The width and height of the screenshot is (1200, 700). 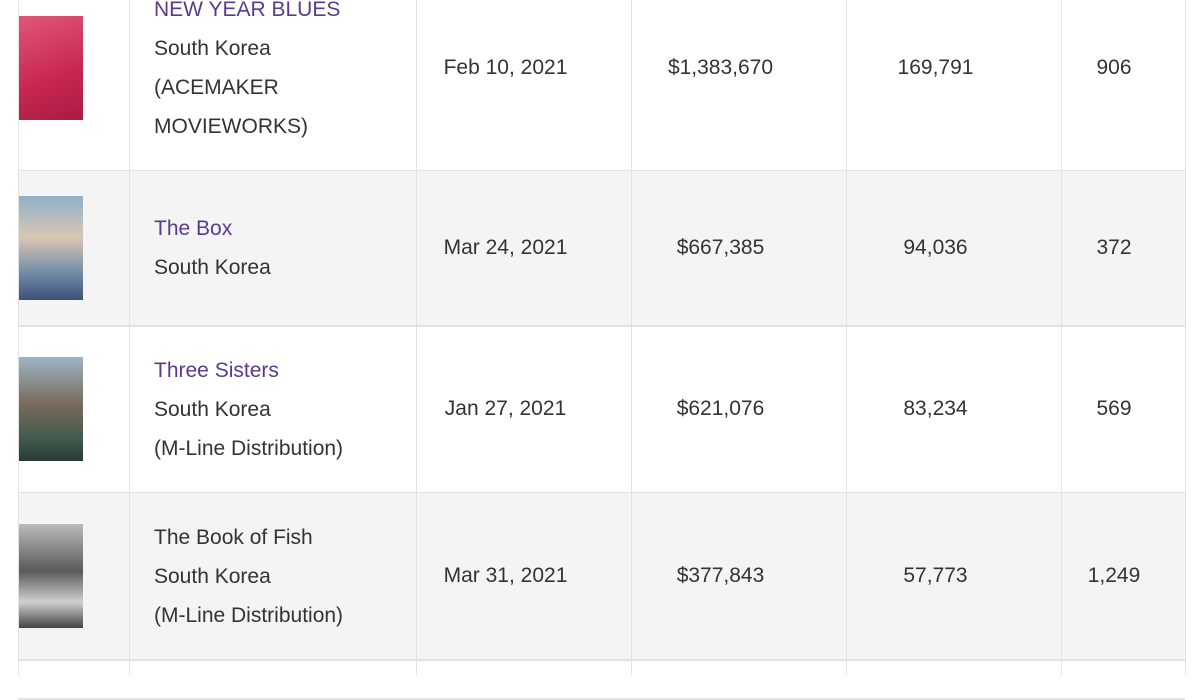 I want to click on title-cell: The Box South Korea, so click(x=274, y=248).